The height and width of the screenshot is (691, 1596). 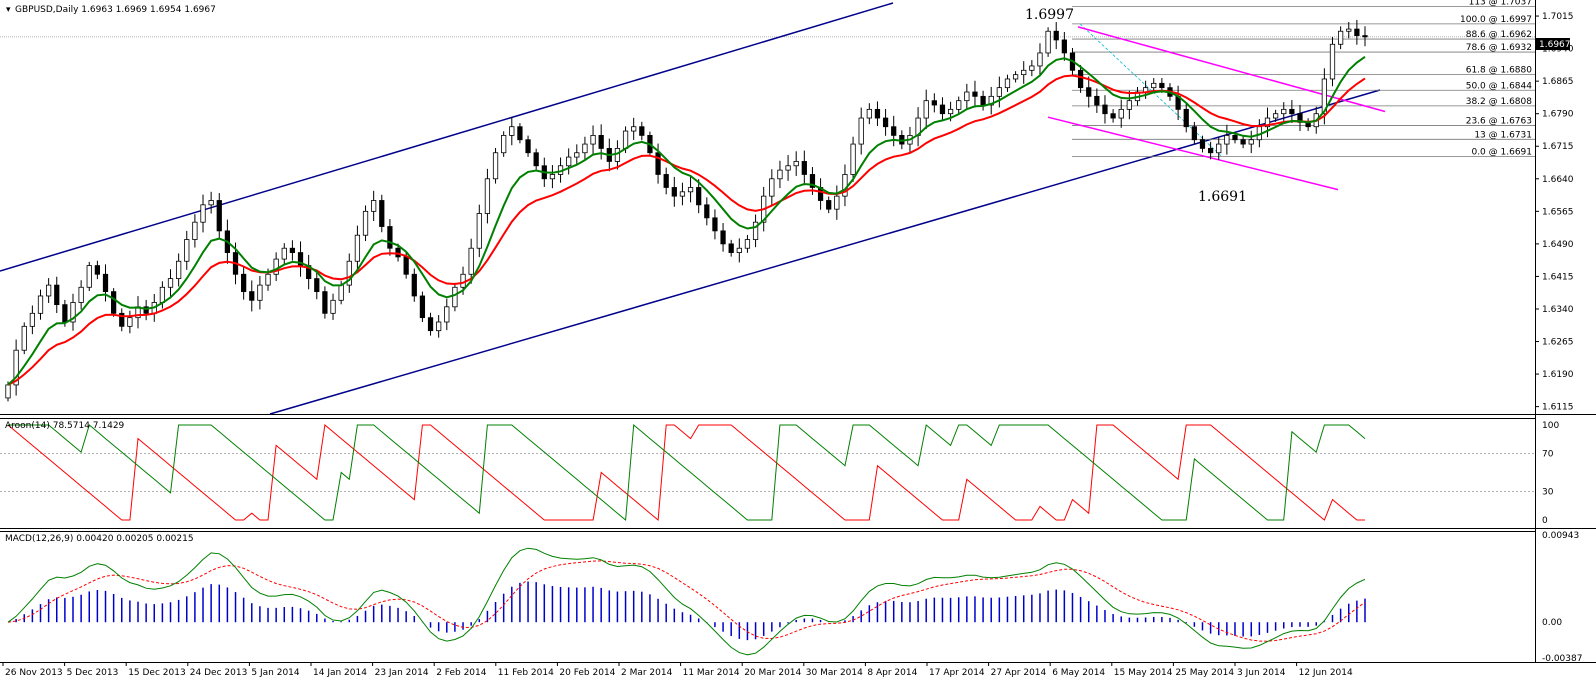 I want to click on aroon-up-line, so click(x=687, y=472).